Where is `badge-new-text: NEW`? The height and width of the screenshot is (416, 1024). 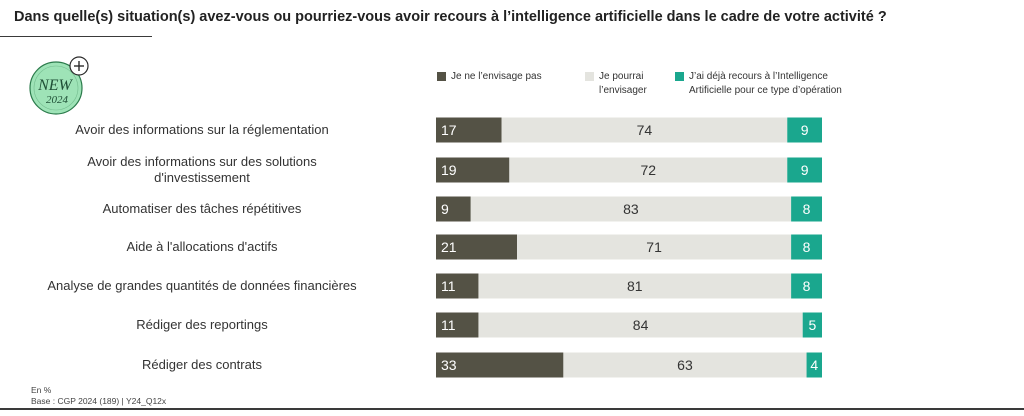 badge-new-text: NEW is located at coordinates (55, 85).